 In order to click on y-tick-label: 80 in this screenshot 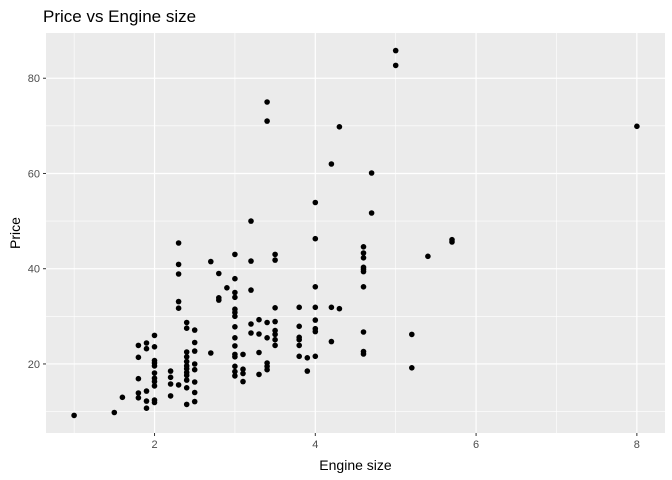, I will do `click(34, 79)`.